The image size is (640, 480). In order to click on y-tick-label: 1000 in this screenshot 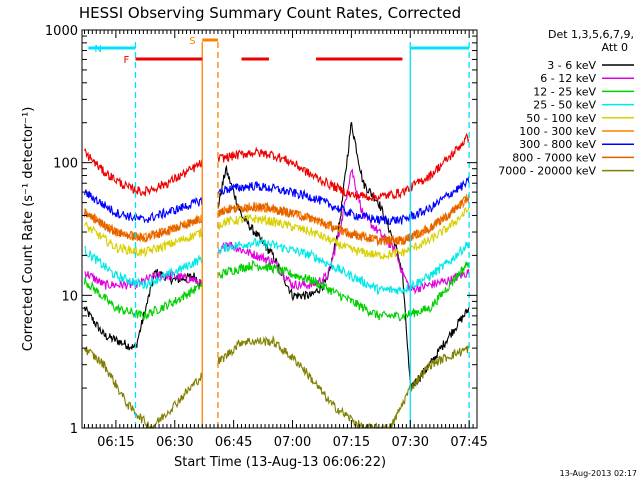, I will do `click(61, 31)`.